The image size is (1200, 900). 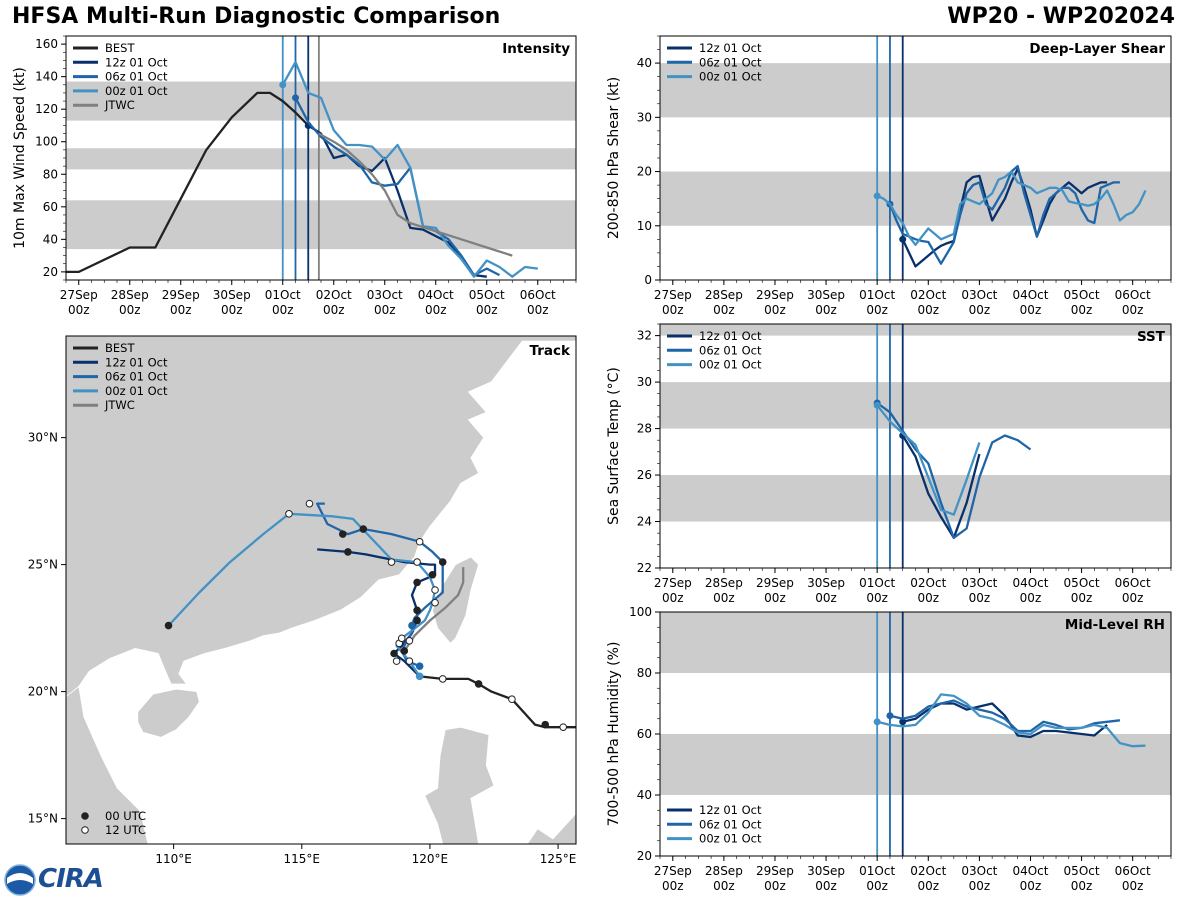 I want to click on y-tick-label: 100, so click(x=640, y=612).